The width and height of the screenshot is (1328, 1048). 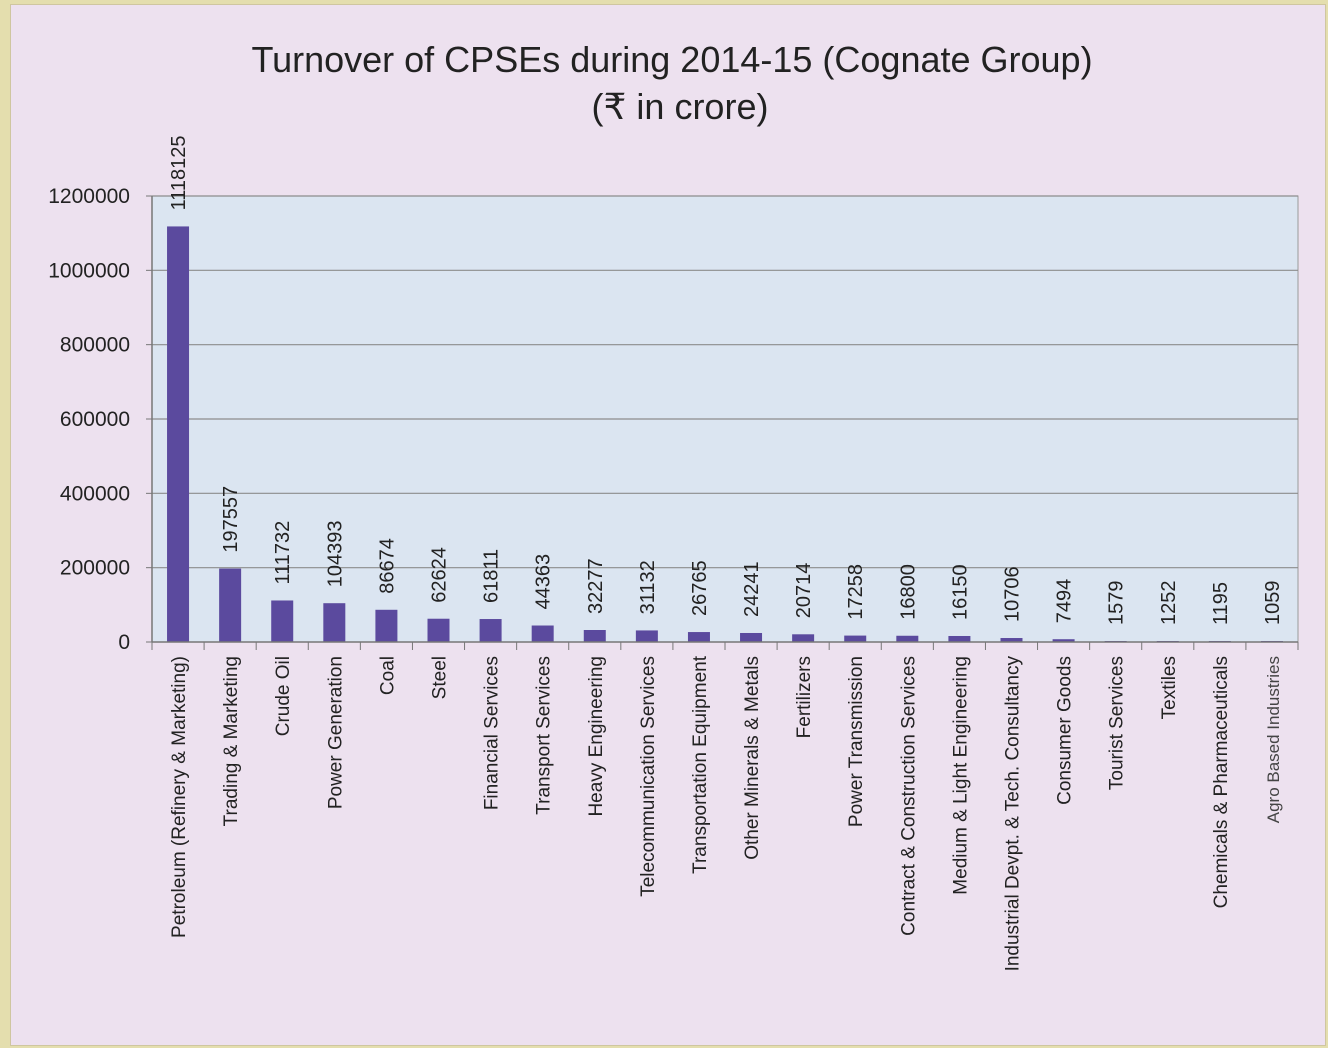 I want to click on data-label: 16150, so click(x=960, y=592).